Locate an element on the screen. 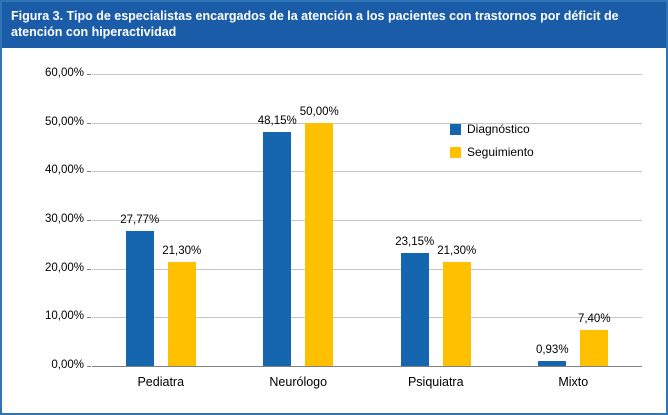  bar-seguimiento-pediatra is located at coordinates (181, 314).